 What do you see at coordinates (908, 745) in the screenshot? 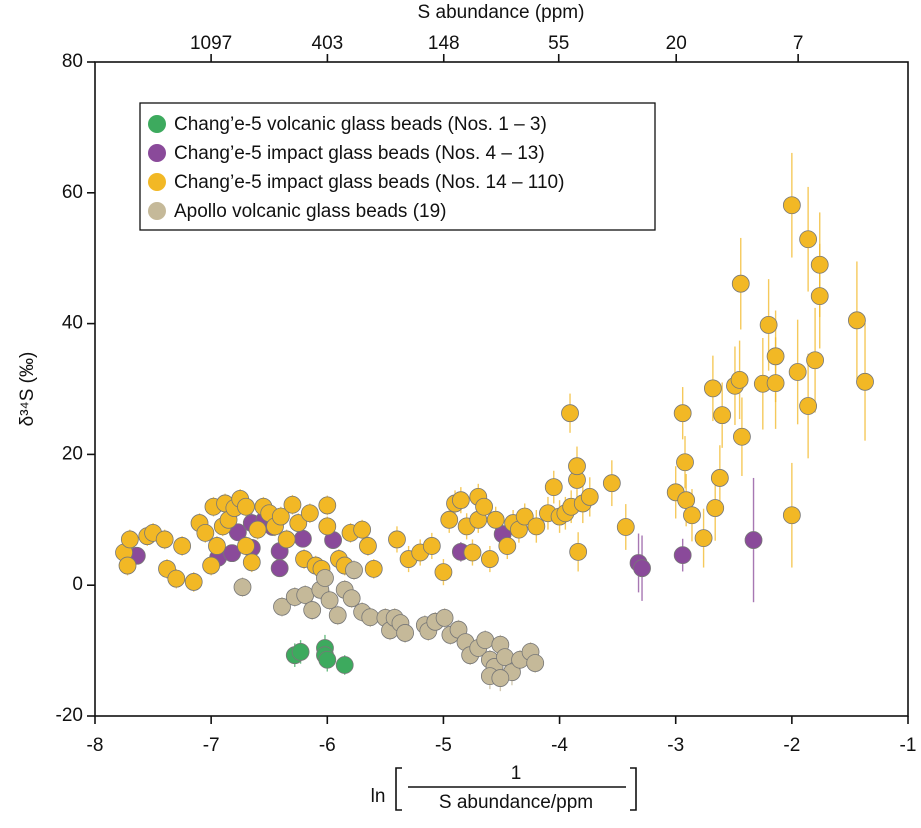
I see `x-tick-label: -1` at bounding box center [908, 745].